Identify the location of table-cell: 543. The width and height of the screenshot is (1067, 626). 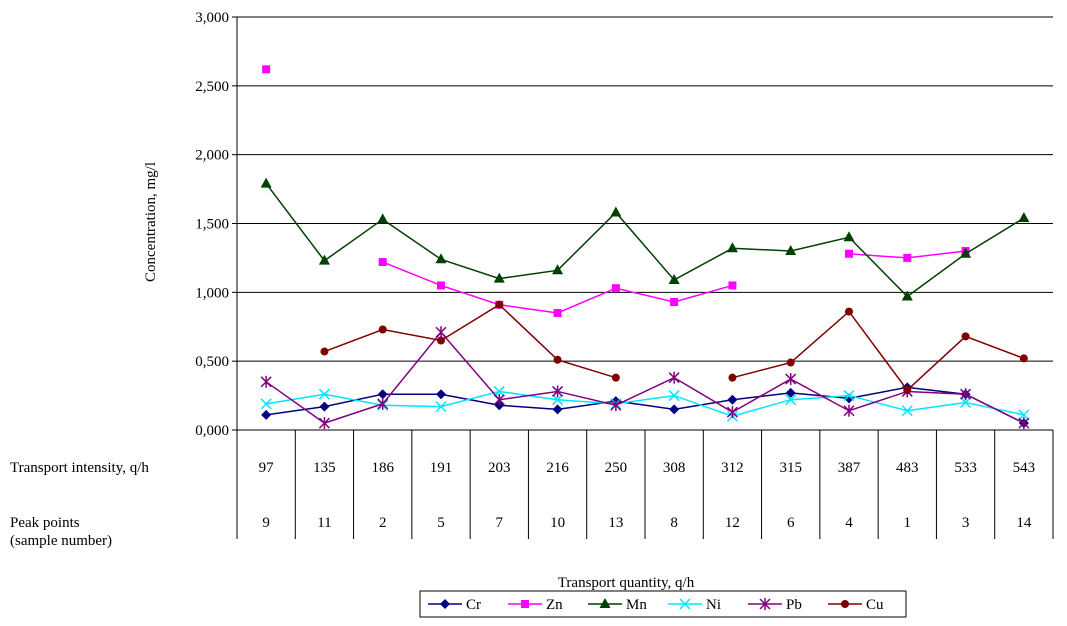
(1024, 468).